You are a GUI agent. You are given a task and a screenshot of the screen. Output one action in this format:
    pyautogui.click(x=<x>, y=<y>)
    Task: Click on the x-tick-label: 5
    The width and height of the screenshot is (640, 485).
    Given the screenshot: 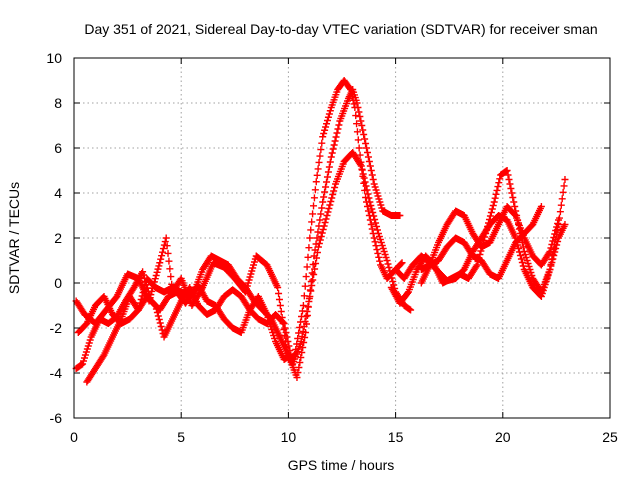 What is the action you would take?
    pyautogui.click(x=181, y=437)
    